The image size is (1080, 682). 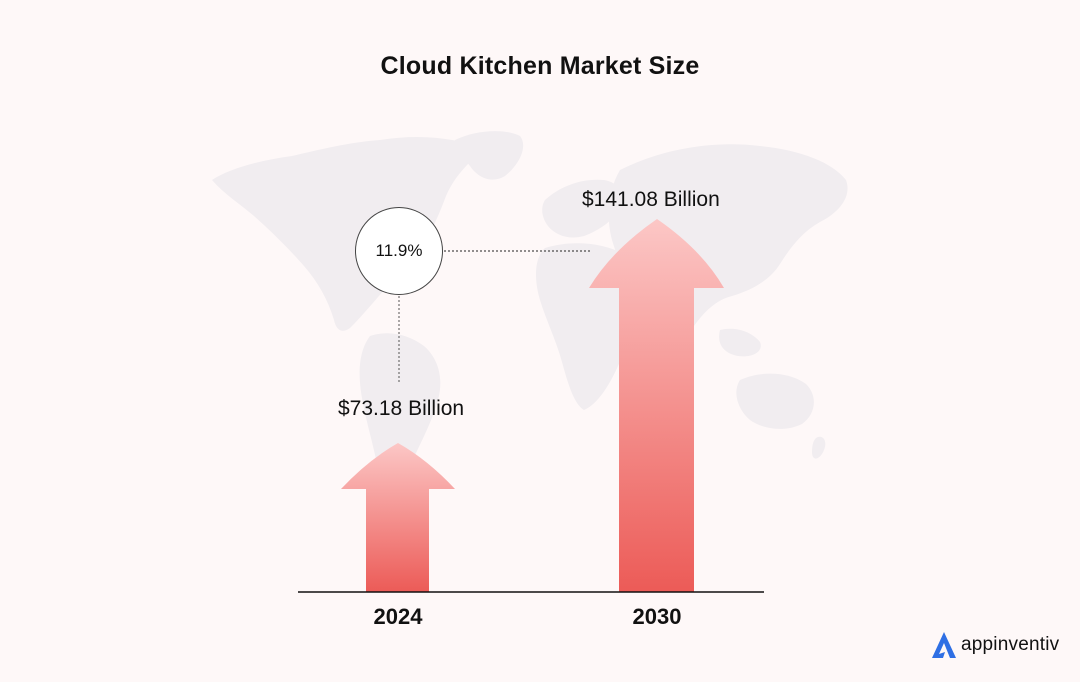 I want to click on year-label-2030: 2030, so click(x=657, y=616).